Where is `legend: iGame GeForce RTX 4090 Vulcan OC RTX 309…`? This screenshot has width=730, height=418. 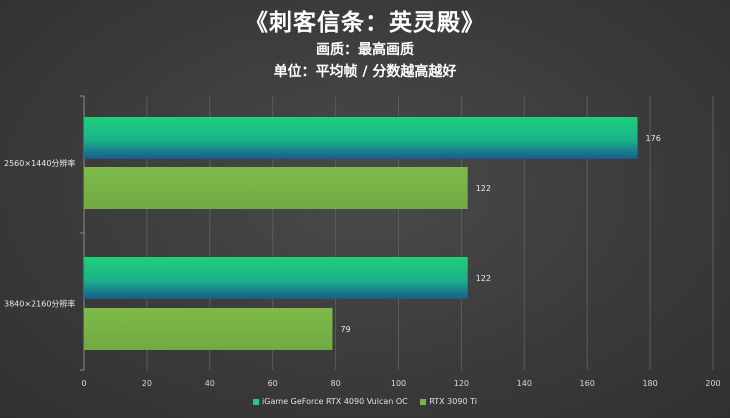 legend: iGame GeForce RTX 4090 Vulcan OC RTX 309… is located at coordinates (365, 402).